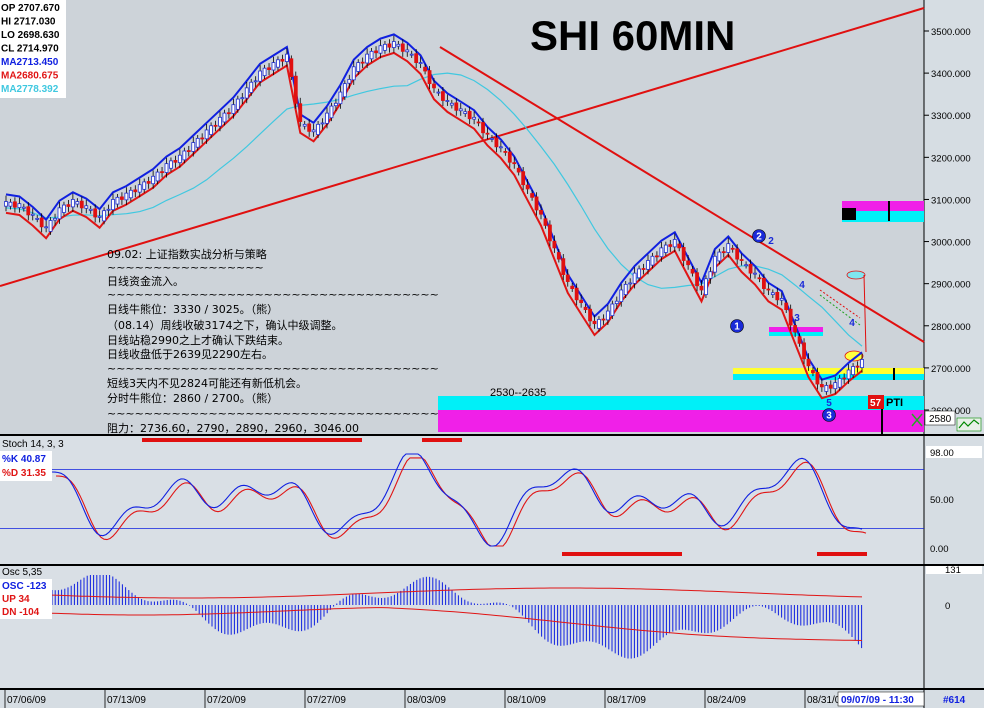  I want to click on price-axis, so click(954, 217).